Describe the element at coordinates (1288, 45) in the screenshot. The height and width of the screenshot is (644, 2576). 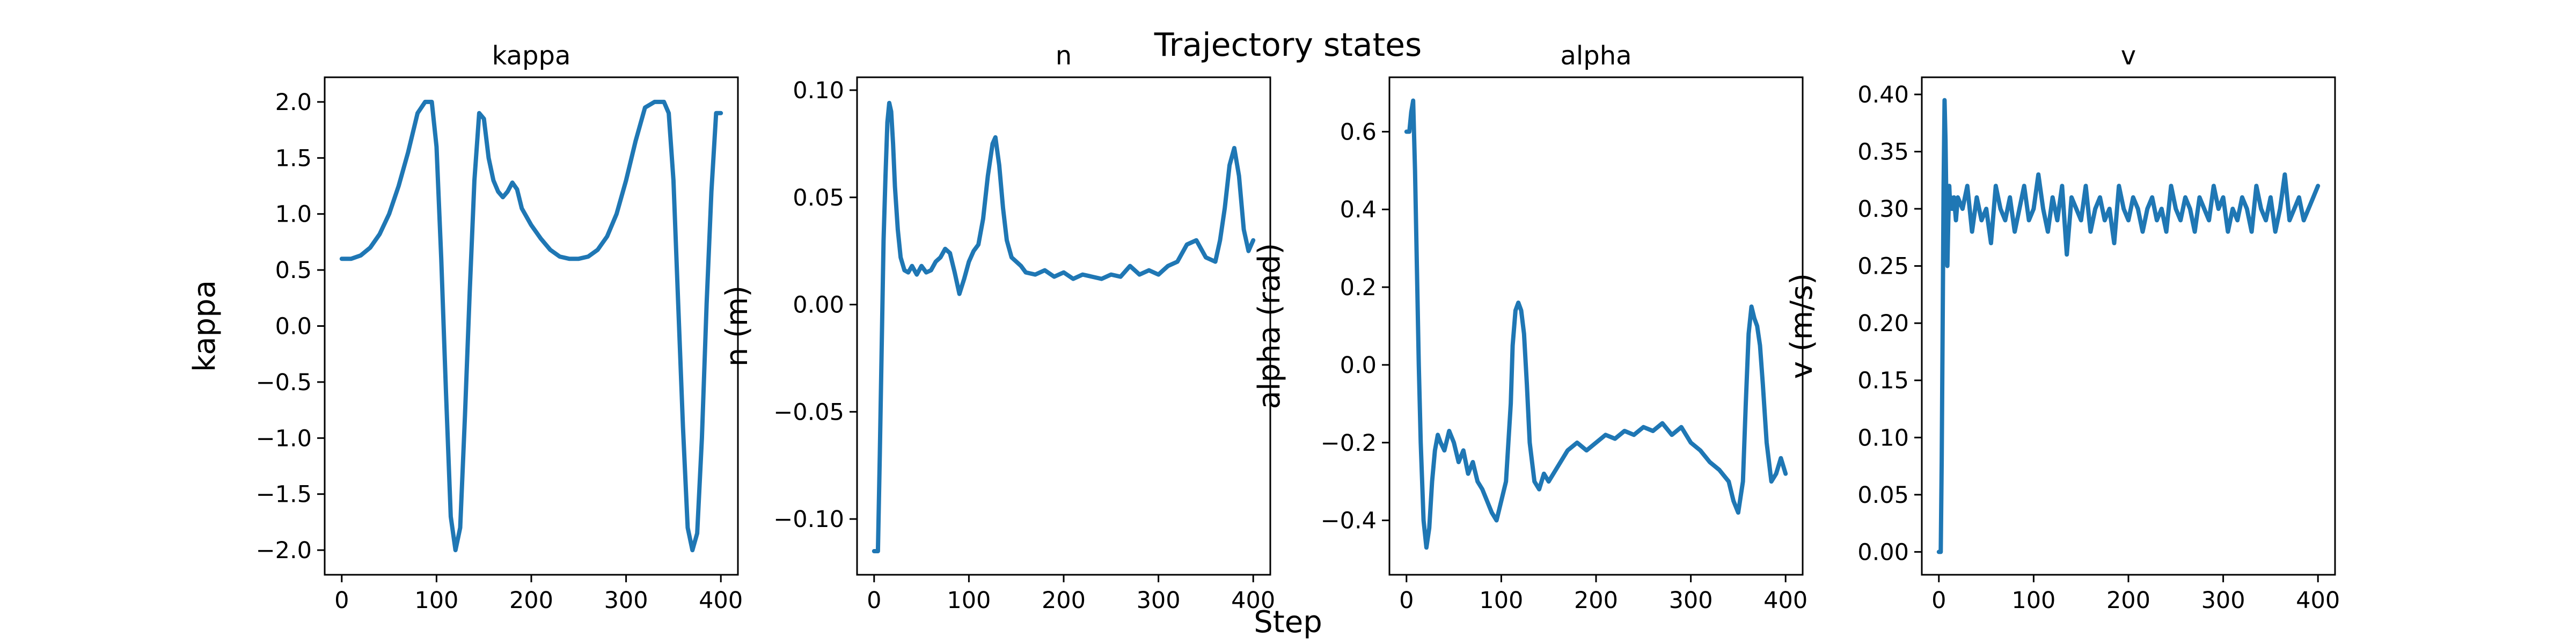
I see `figure-title: Trajectory states` at that location.